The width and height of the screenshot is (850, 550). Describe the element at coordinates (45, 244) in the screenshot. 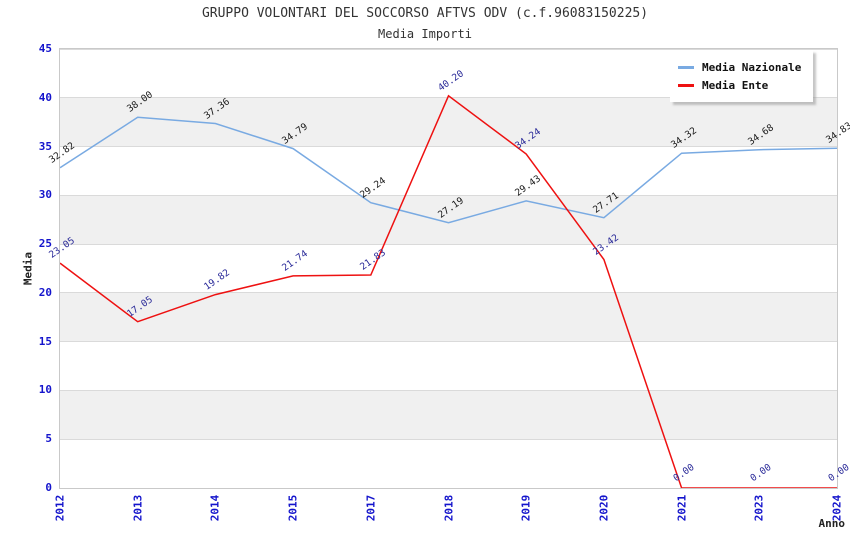

I see `y-tick-label: 25` at that location.